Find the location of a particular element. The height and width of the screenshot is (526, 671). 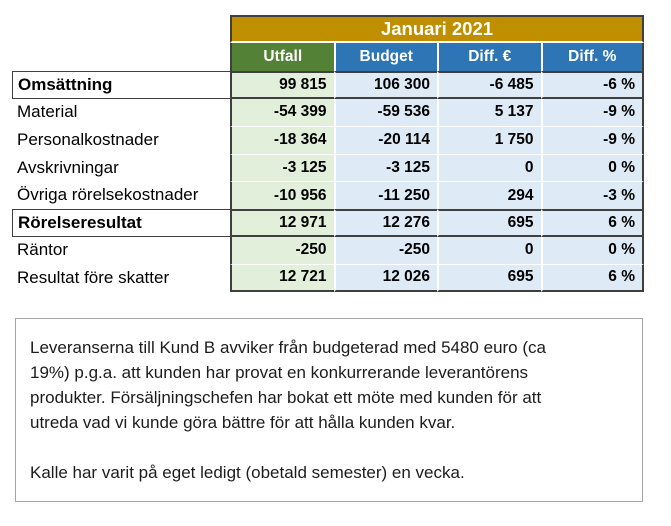

cell-utfall: 99 815 is located at coordinates (282, 85).